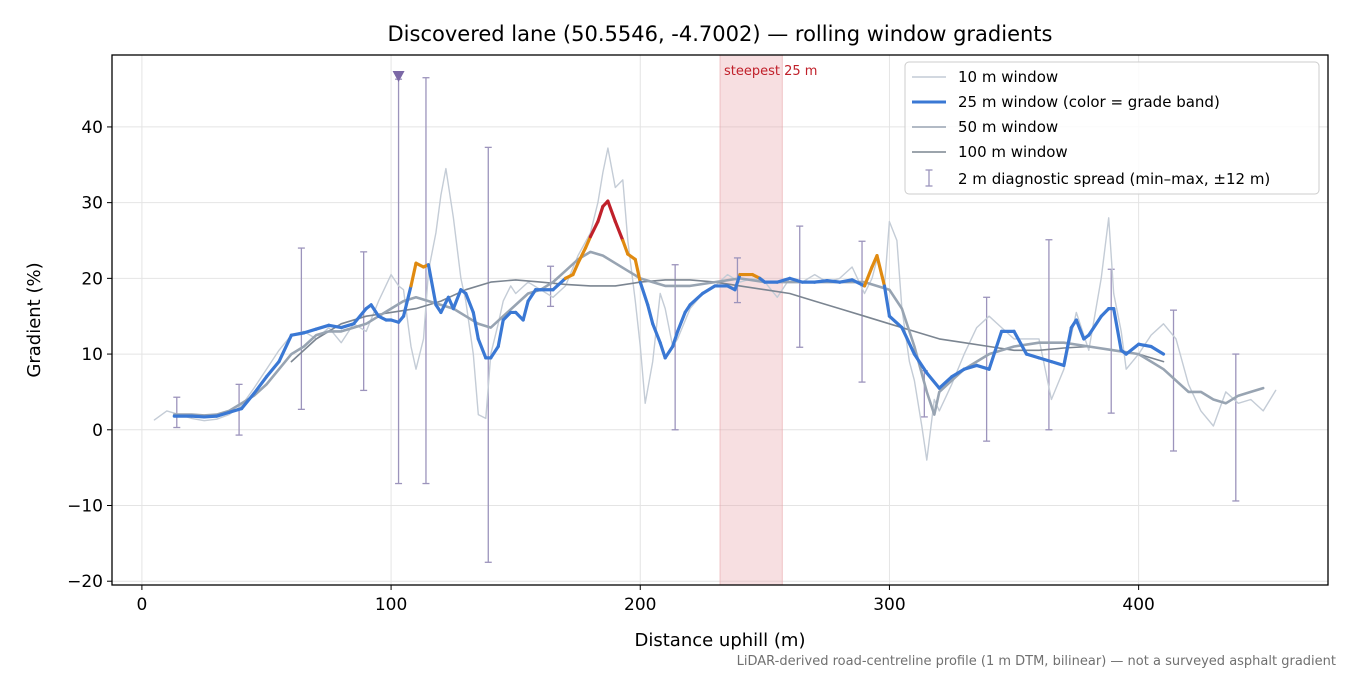  Describe the element at coordinates (1114, 179) in the screenshot. I see `legend-label-errorbar: 2 m diagnostic spread (min–max, ±12 m)` at that location.